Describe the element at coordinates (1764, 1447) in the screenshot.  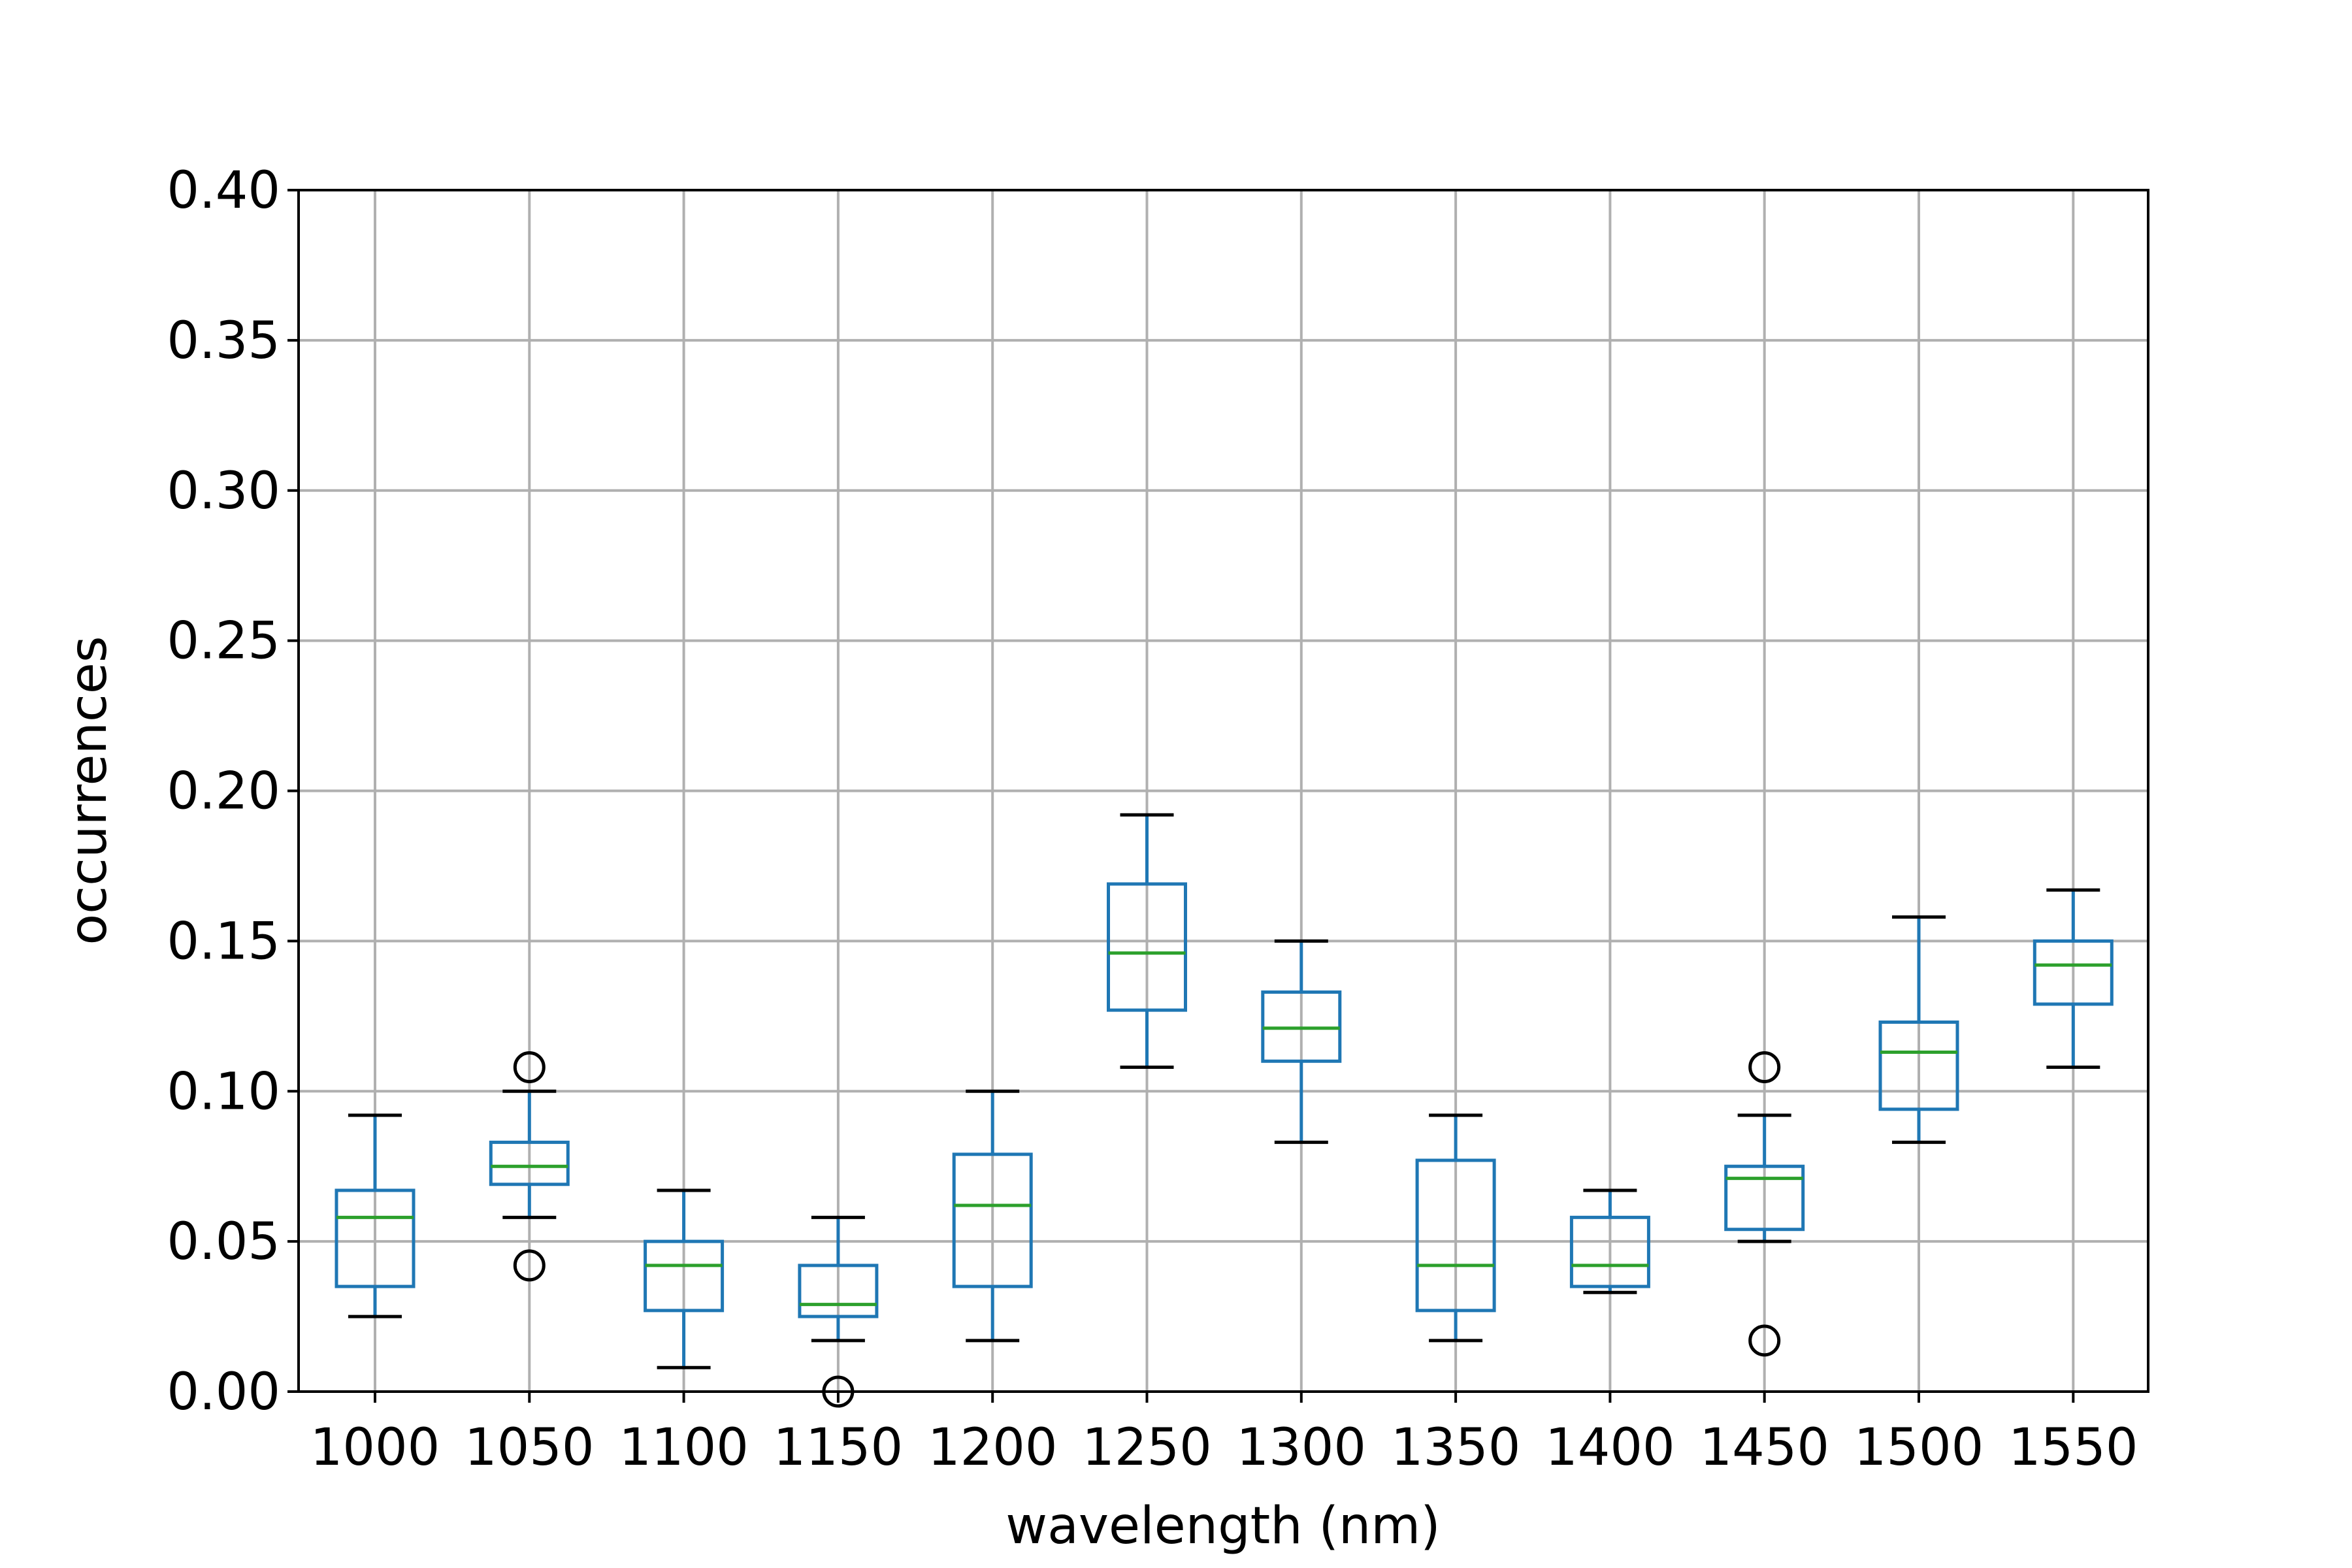
I see `x-tick-label: 1450` at that location.